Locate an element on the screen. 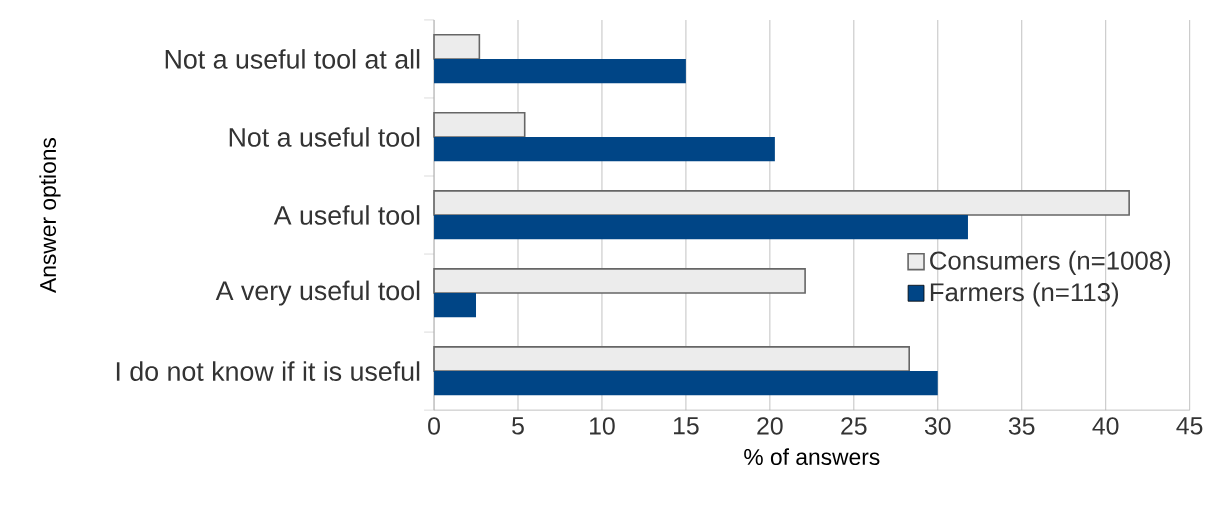 This screenshot has height=522, width=1210. x-tick-label: 10 is located at coordinates (602, 426).